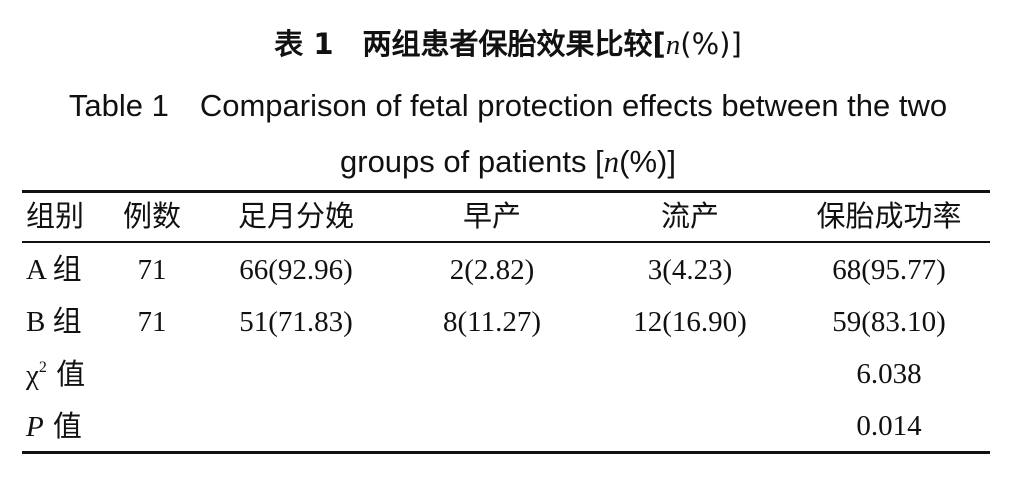 This screenshot has width=1016, height=480. I want to click on header-miscarriage: 流产, so click(689, 216).